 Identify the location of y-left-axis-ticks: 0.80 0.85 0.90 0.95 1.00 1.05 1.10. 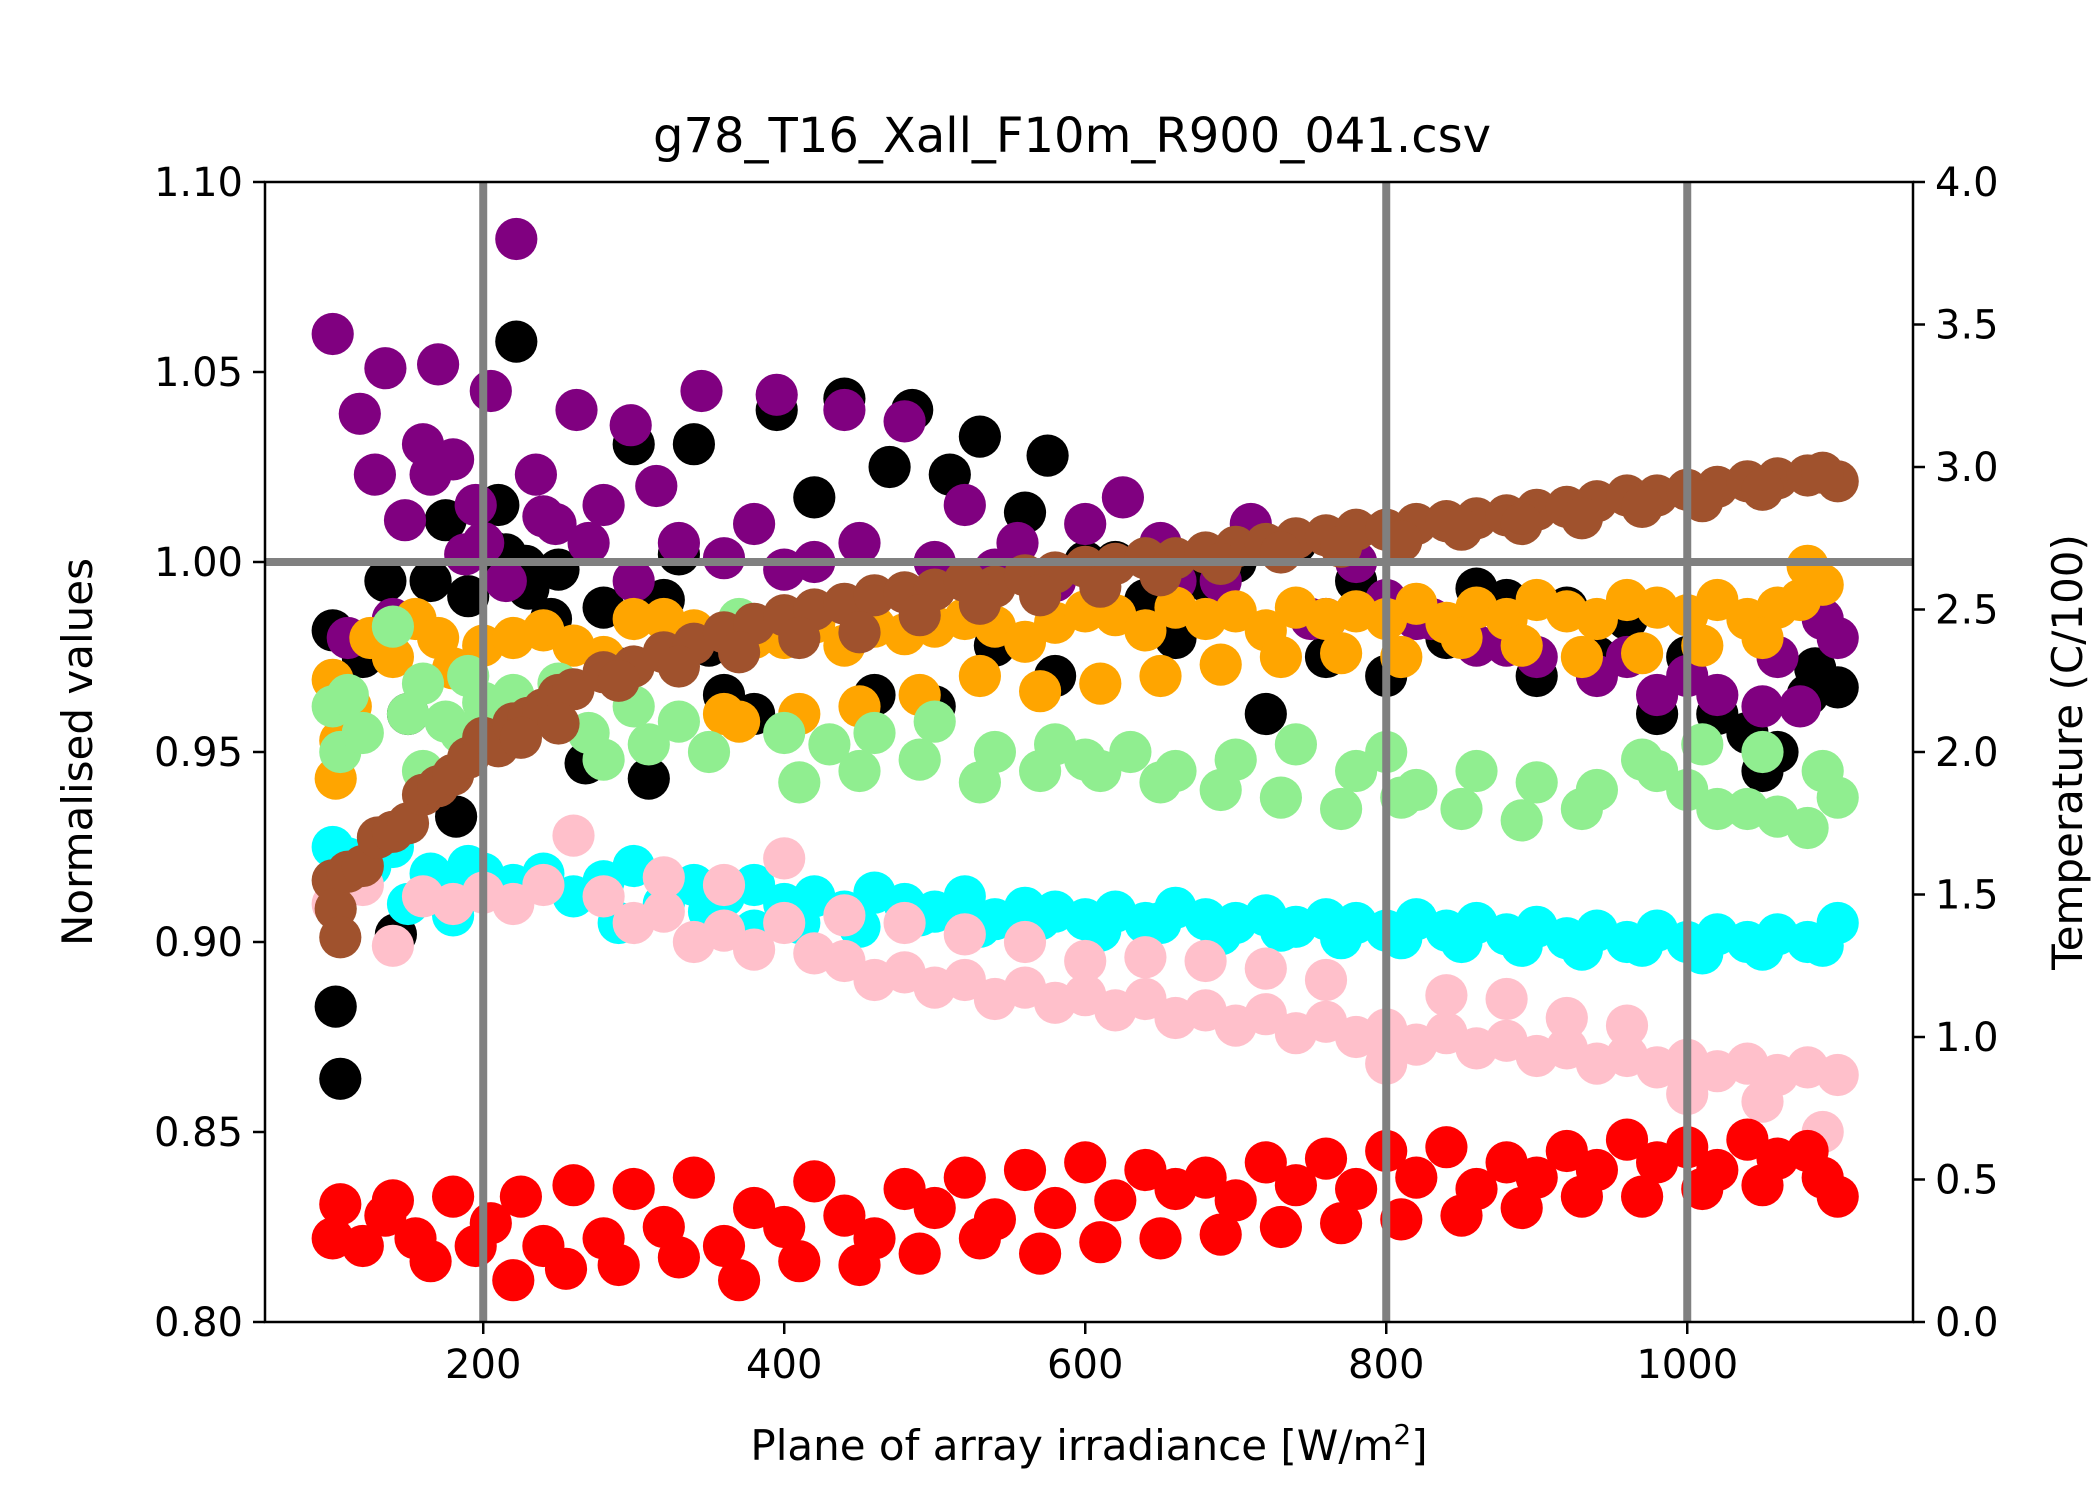
(209, 753).